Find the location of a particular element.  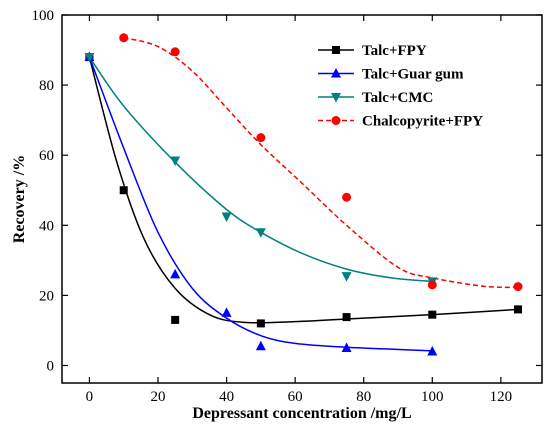

y-tick-label: 100 is located at coordinates (43, 16).